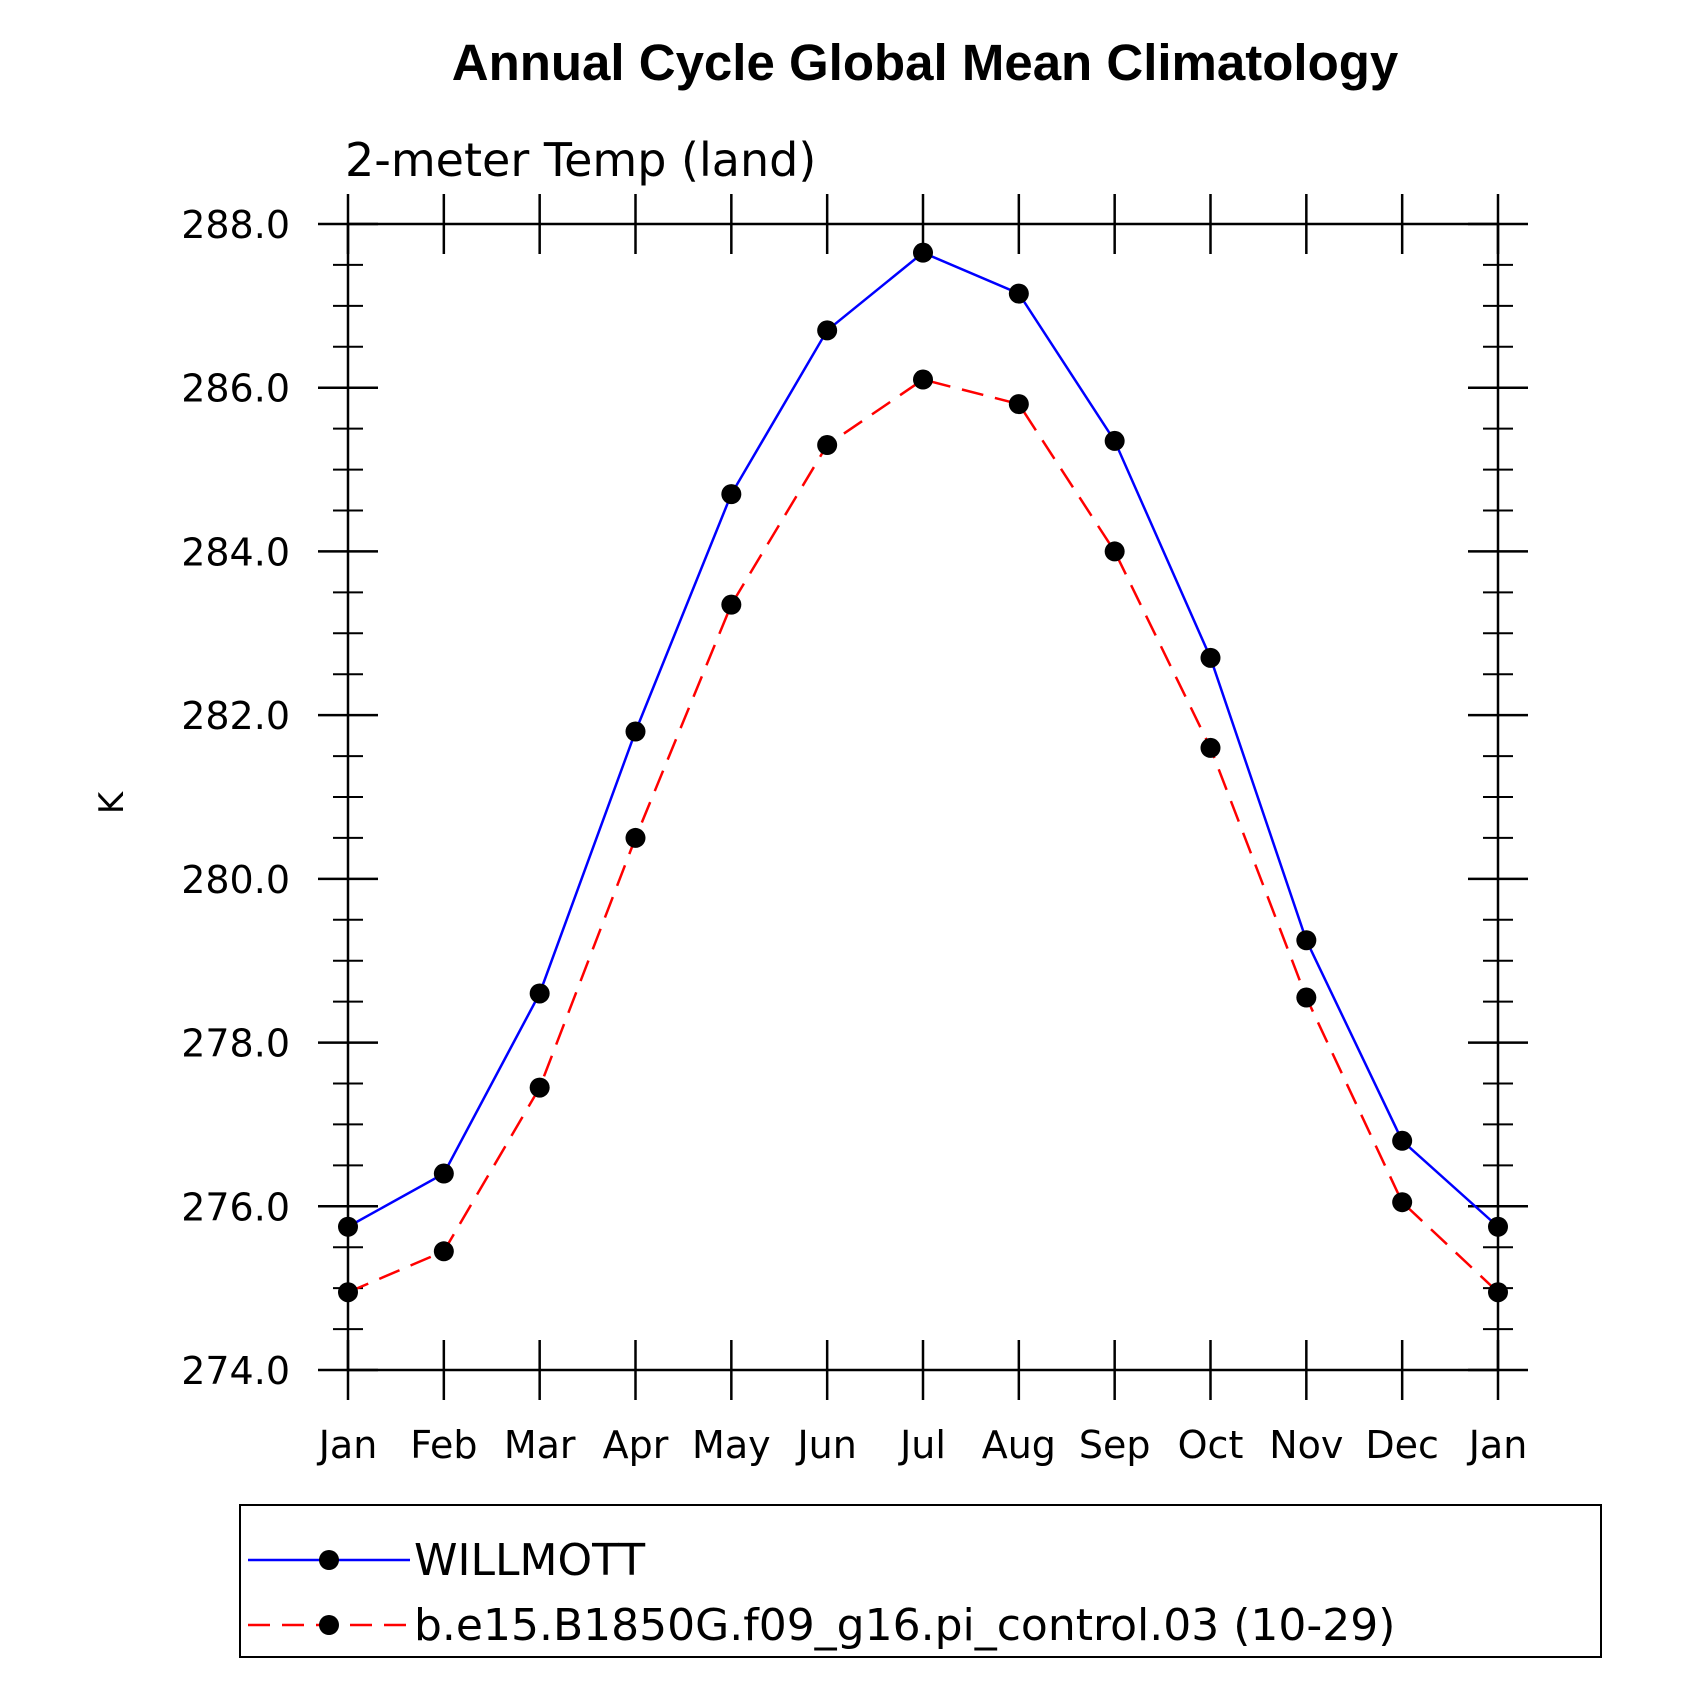 The width and height of the screenshot is (1685, 1685). I want to click on x-tick-label: Sep, so click(1115, 1445).